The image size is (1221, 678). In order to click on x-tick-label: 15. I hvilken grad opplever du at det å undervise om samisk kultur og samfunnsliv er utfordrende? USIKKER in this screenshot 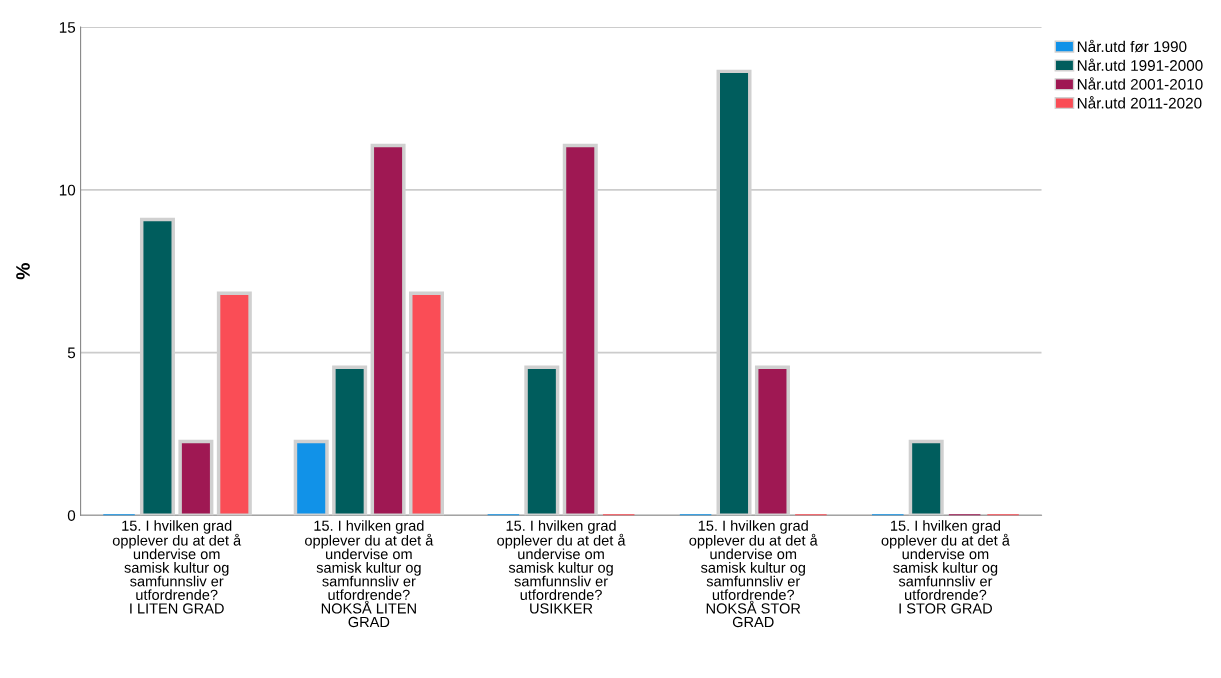, I will do `click(561, 567)`.